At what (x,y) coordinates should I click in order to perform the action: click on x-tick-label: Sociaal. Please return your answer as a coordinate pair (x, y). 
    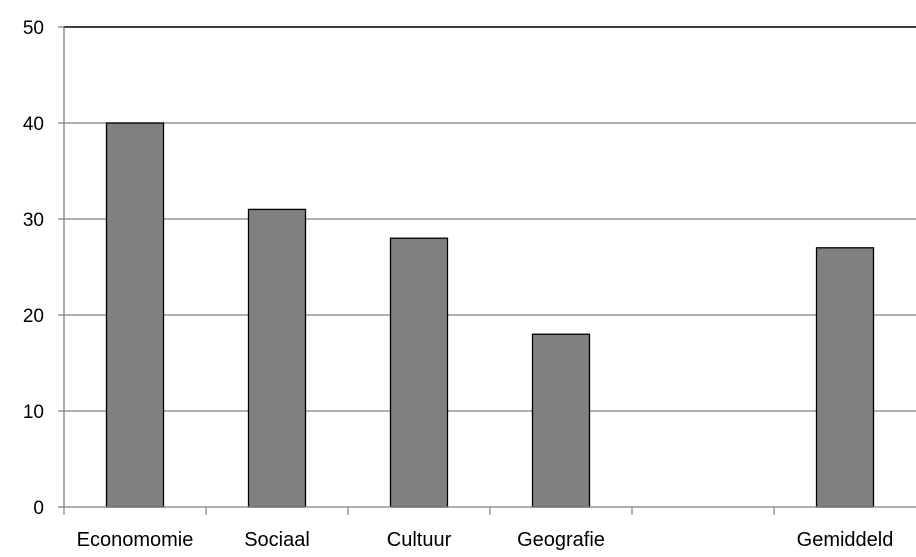
    Looking at the image, I should click on (277, 540).